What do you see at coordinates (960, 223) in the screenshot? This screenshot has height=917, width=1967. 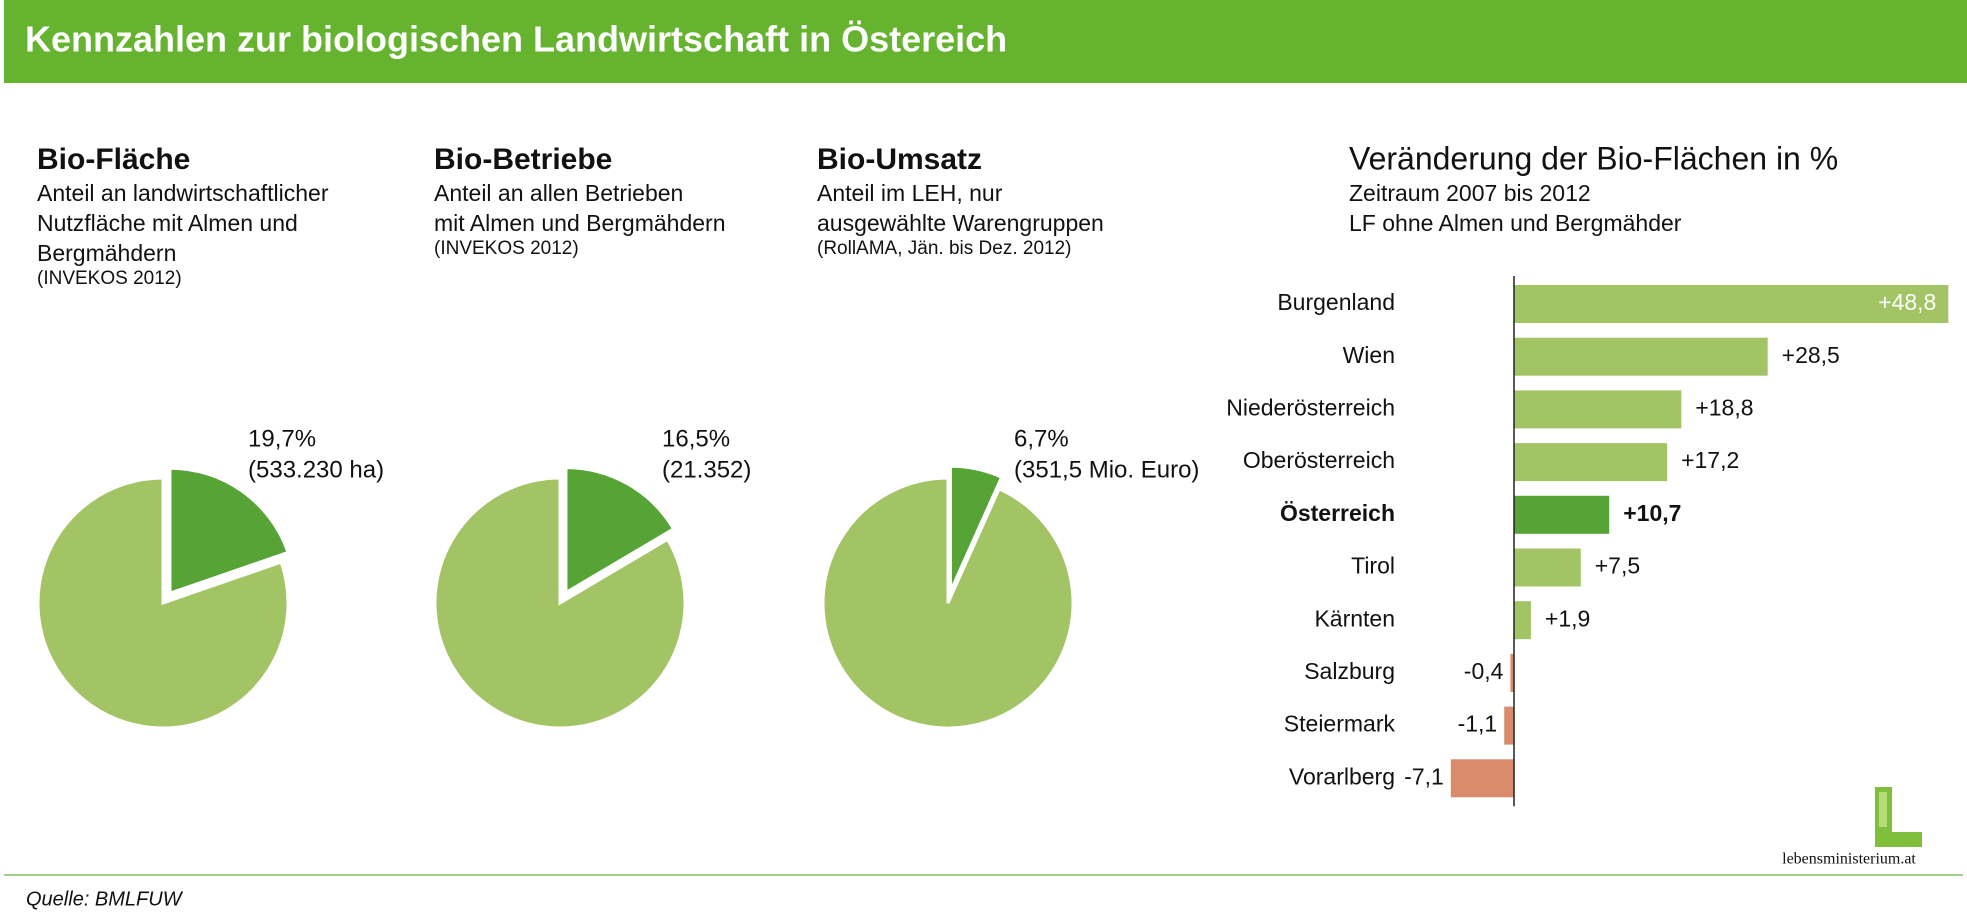 I see `chart-subtitle: ausgewählte Warengruppen` at bounding box center [960, 223].